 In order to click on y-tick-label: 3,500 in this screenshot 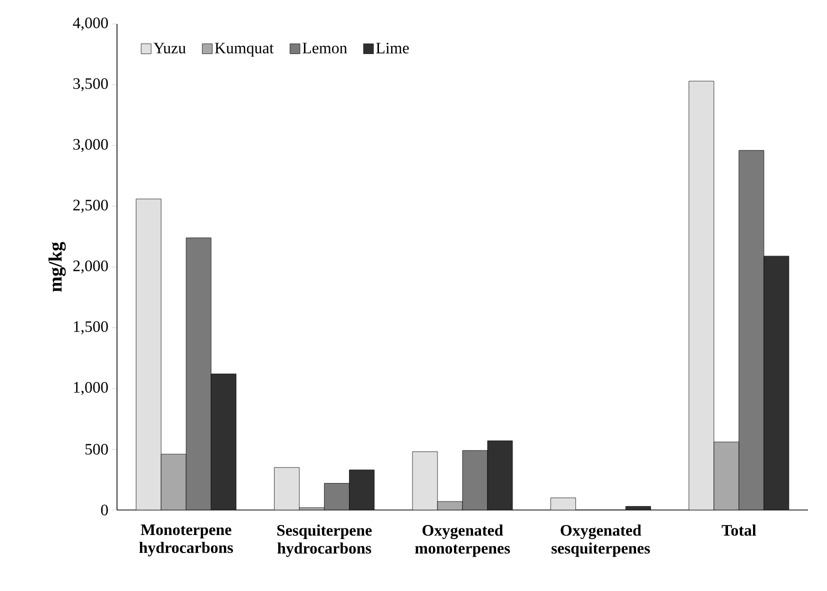, I will do `click(90, 85)`.